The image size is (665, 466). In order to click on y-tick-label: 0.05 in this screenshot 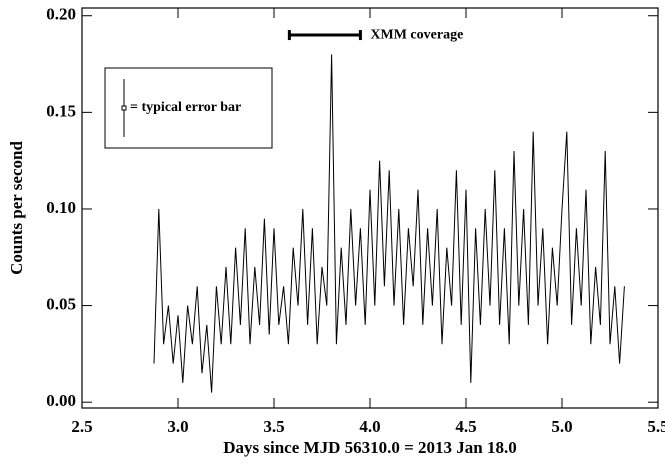, I will do `click(61, 303)`.